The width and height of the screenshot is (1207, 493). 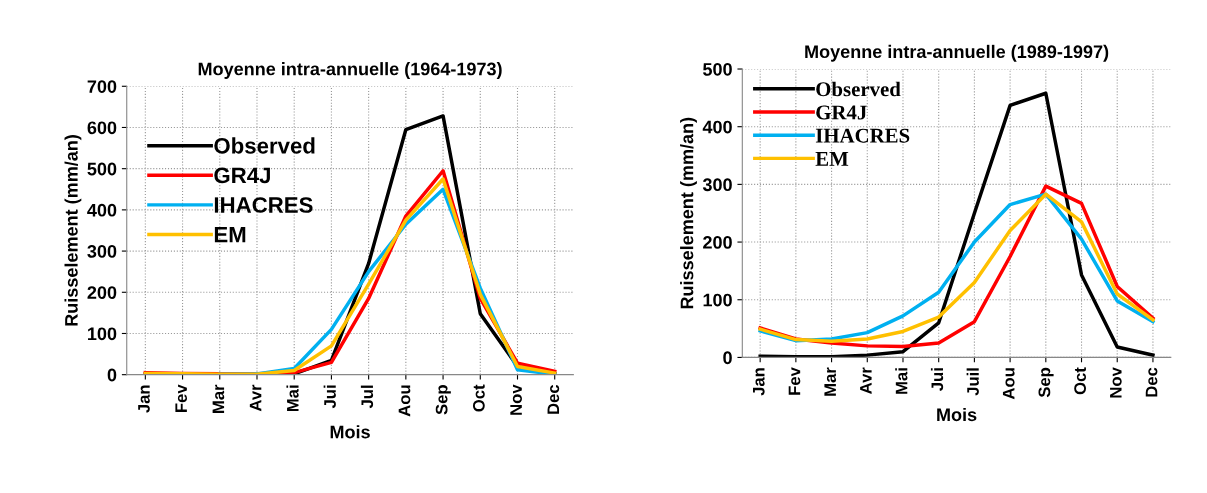 I want to click on y-tick-label: 700, so click(x=102, y=86).